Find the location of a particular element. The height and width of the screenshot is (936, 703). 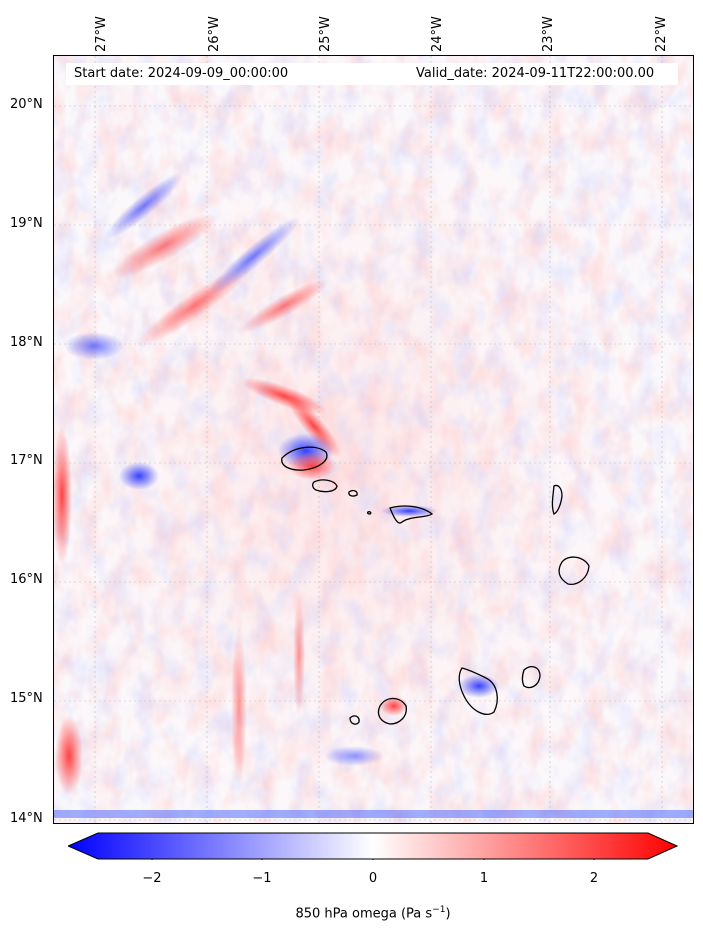

colorbar-label: 850 hPa omega (Pa s−1) is located at coordinates (351, 913).